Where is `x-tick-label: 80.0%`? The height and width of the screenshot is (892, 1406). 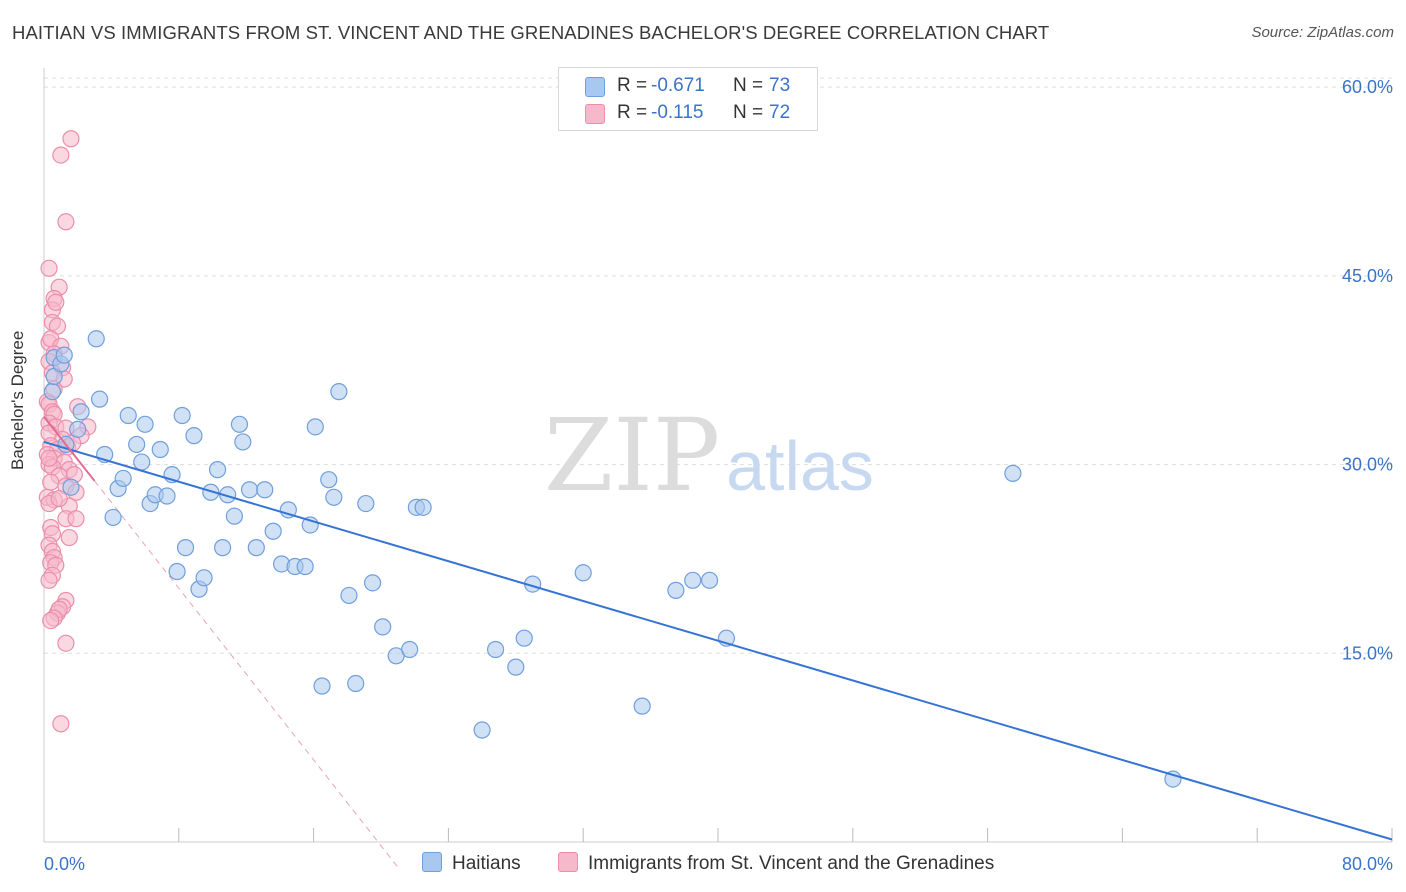 x-tick-label: 80.0% is located at coordinates (1367, 864).